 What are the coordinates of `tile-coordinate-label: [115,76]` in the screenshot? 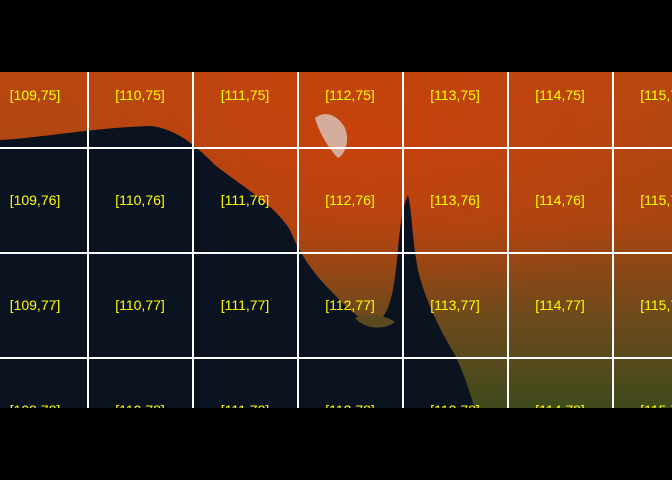 It's located at (656, 200).